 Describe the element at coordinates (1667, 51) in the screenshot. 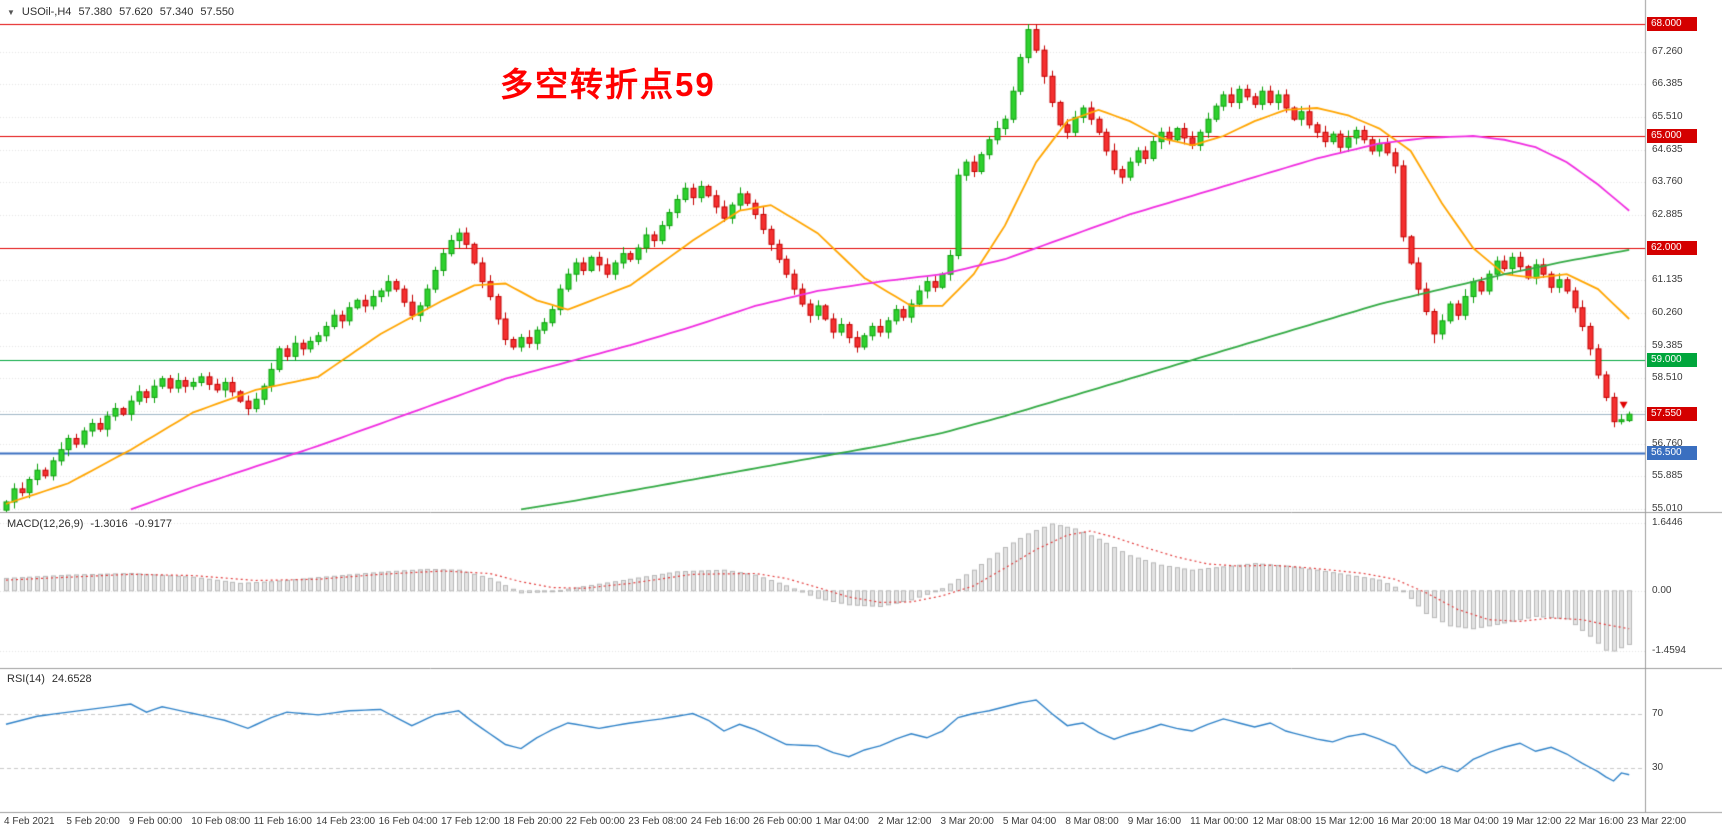

I see `price-axis-label: 67.260` at that location.